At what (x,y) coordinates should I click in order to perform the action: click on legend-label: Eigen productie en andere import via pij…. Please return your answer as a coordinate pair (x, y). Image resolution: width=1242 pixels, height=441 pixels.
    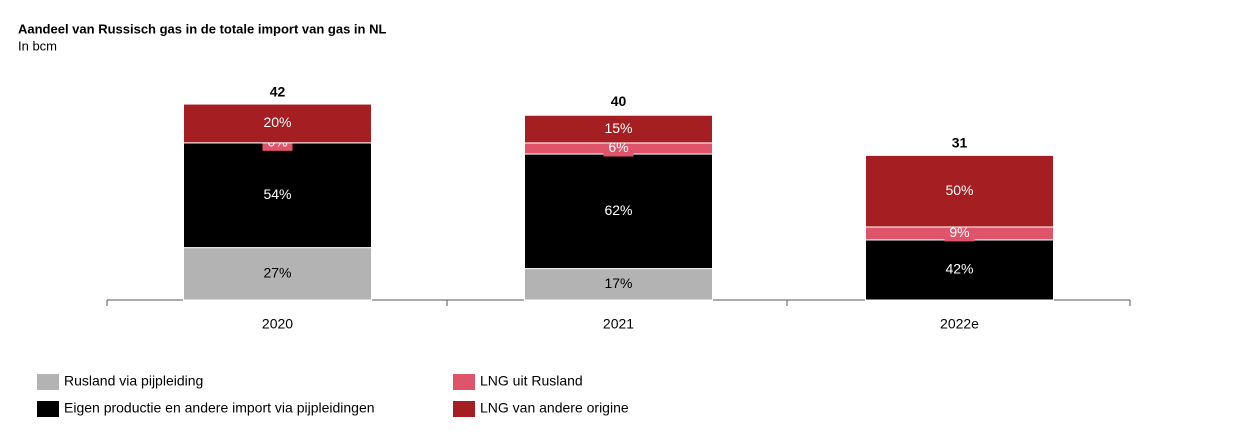
    Looking at the image, I should click on (219, 408).